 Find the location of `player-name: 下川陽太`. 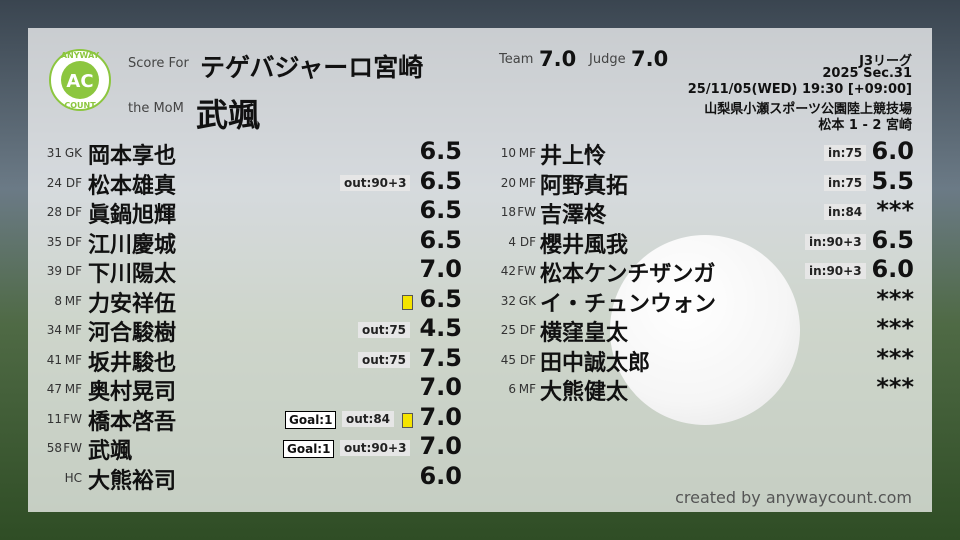

player-name: 下川陽太 is located at coordinates (132, 274).